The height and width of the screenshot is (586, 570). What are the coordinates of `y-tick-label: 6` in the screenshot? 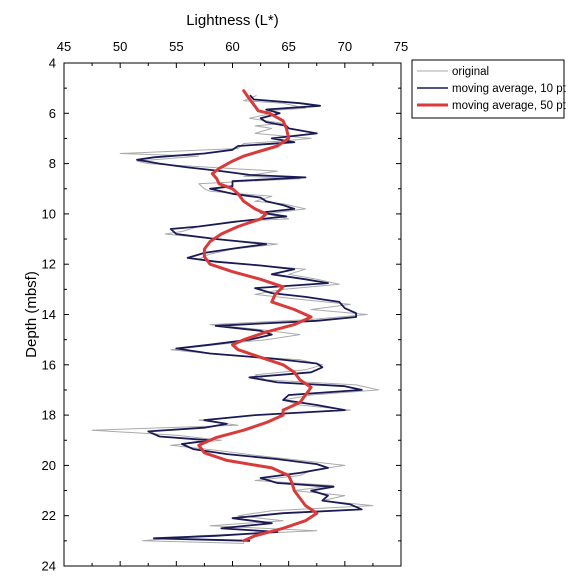 It's located at (52, 113).